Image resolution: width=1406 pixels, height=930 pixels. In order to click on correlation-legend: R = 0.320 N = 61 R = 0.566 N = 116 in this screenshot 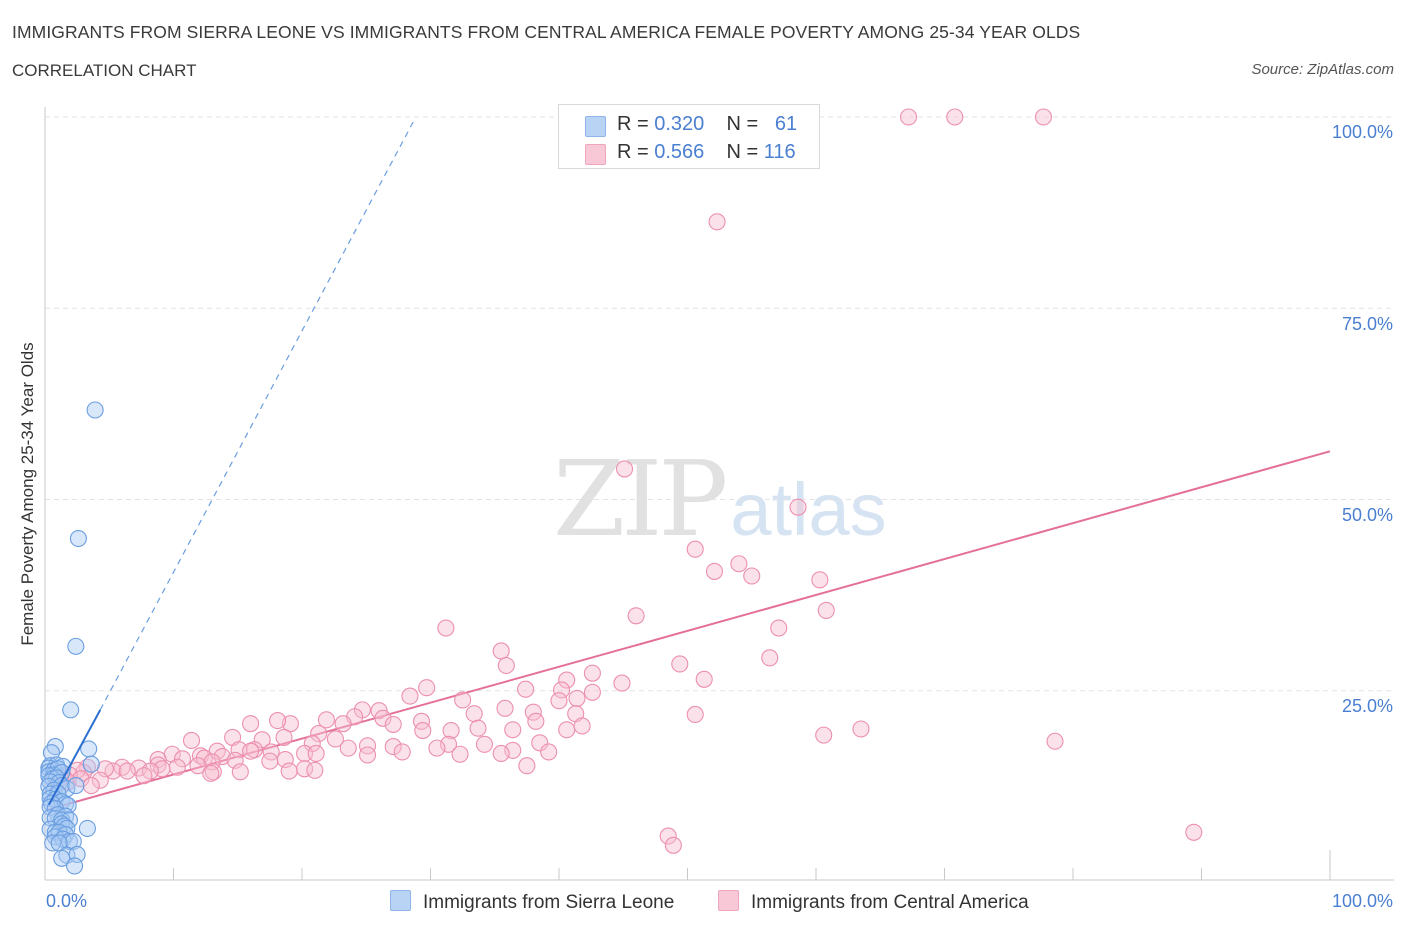, I will do `click(689, 136)`.